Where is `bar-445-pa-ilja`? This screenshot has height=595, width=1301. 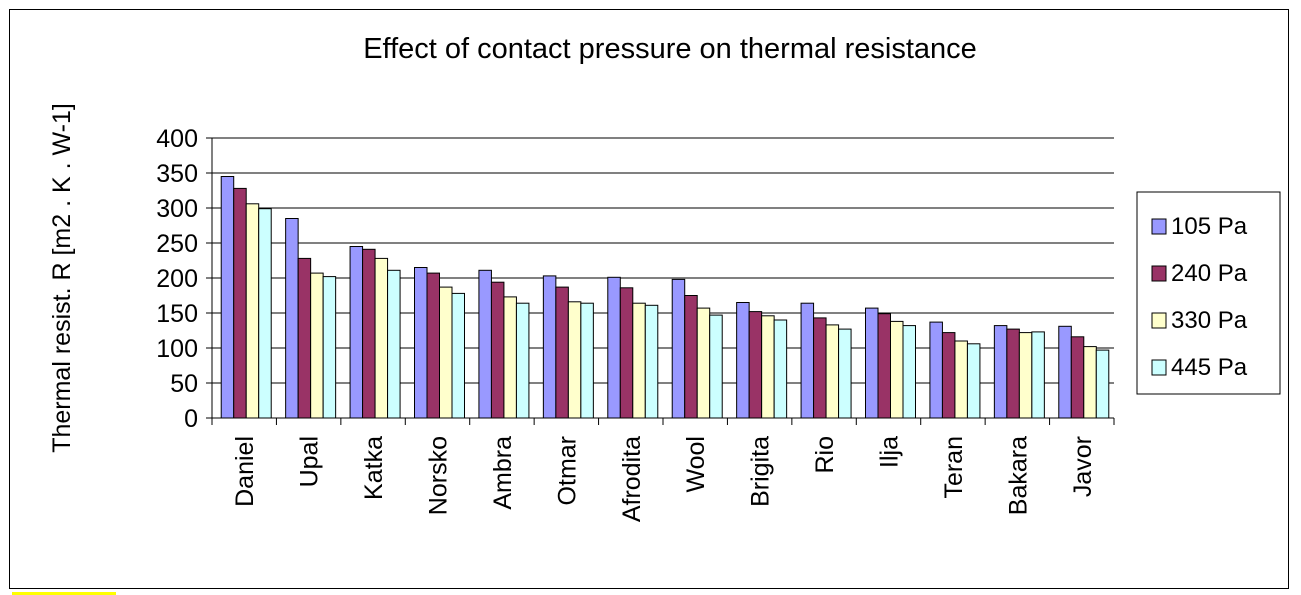 bar-445-pa-ilja is located at coordinates (909, 372).